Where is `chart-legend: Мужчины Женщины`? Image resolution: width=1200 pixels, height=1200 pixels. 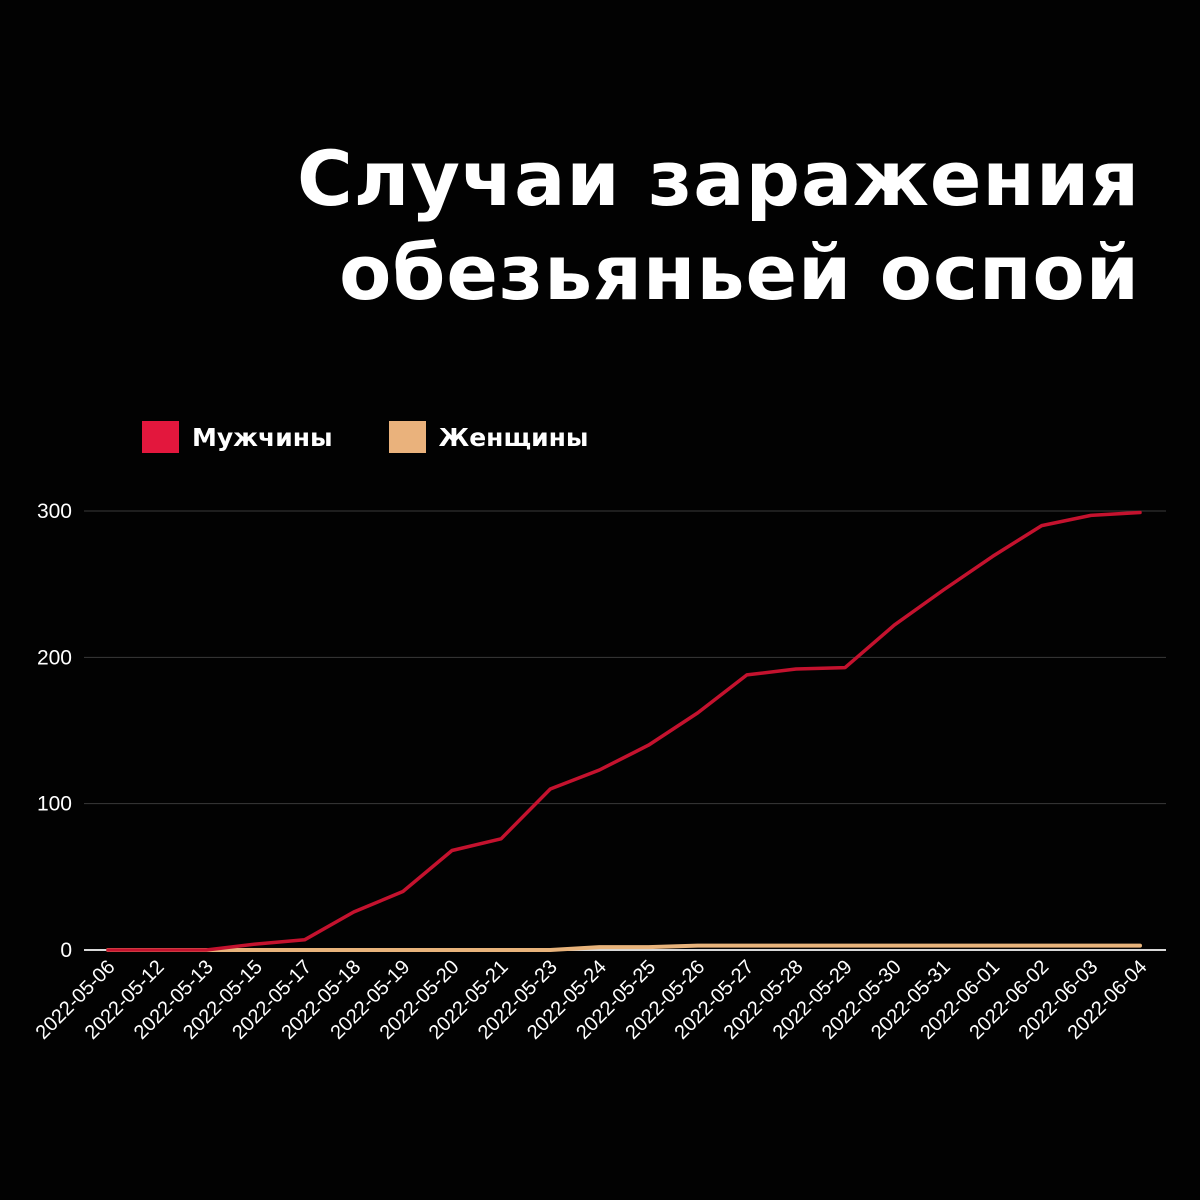 chart-legend: Мужчины Женщины is located at coordinates (393, 437).